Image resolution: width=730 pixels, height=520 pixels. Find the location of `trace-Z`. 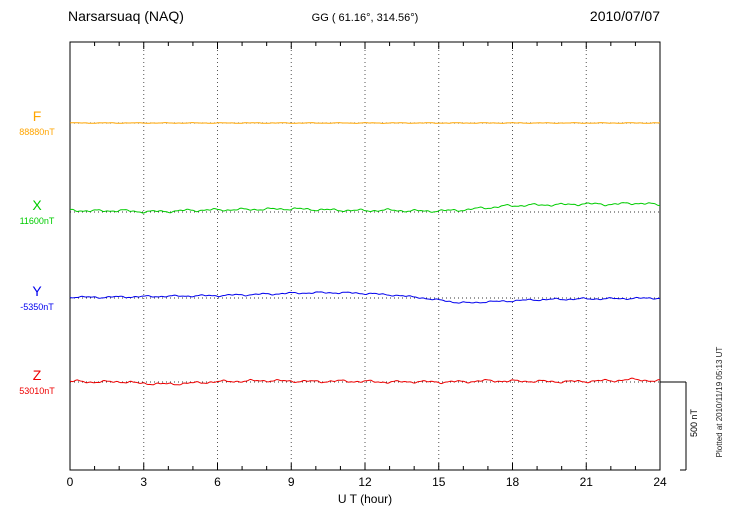

trace-Z is located at coordinates (365, 381).